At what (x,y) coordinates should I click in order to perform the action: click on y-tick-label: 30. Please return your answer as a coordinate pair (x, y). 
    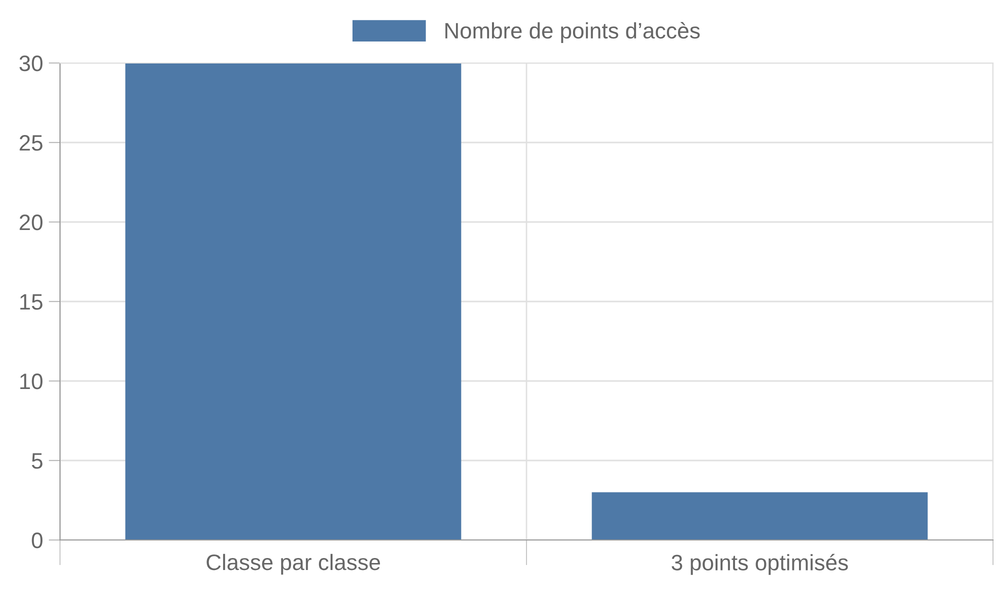
    Looking at the image, I should click on (30, 64).